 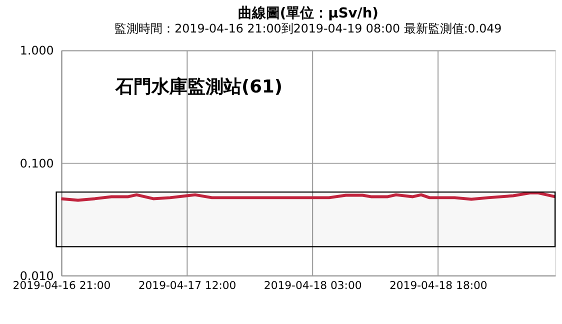 I want to click on y-tick-label: 1.000, so click(x=37, y=51).